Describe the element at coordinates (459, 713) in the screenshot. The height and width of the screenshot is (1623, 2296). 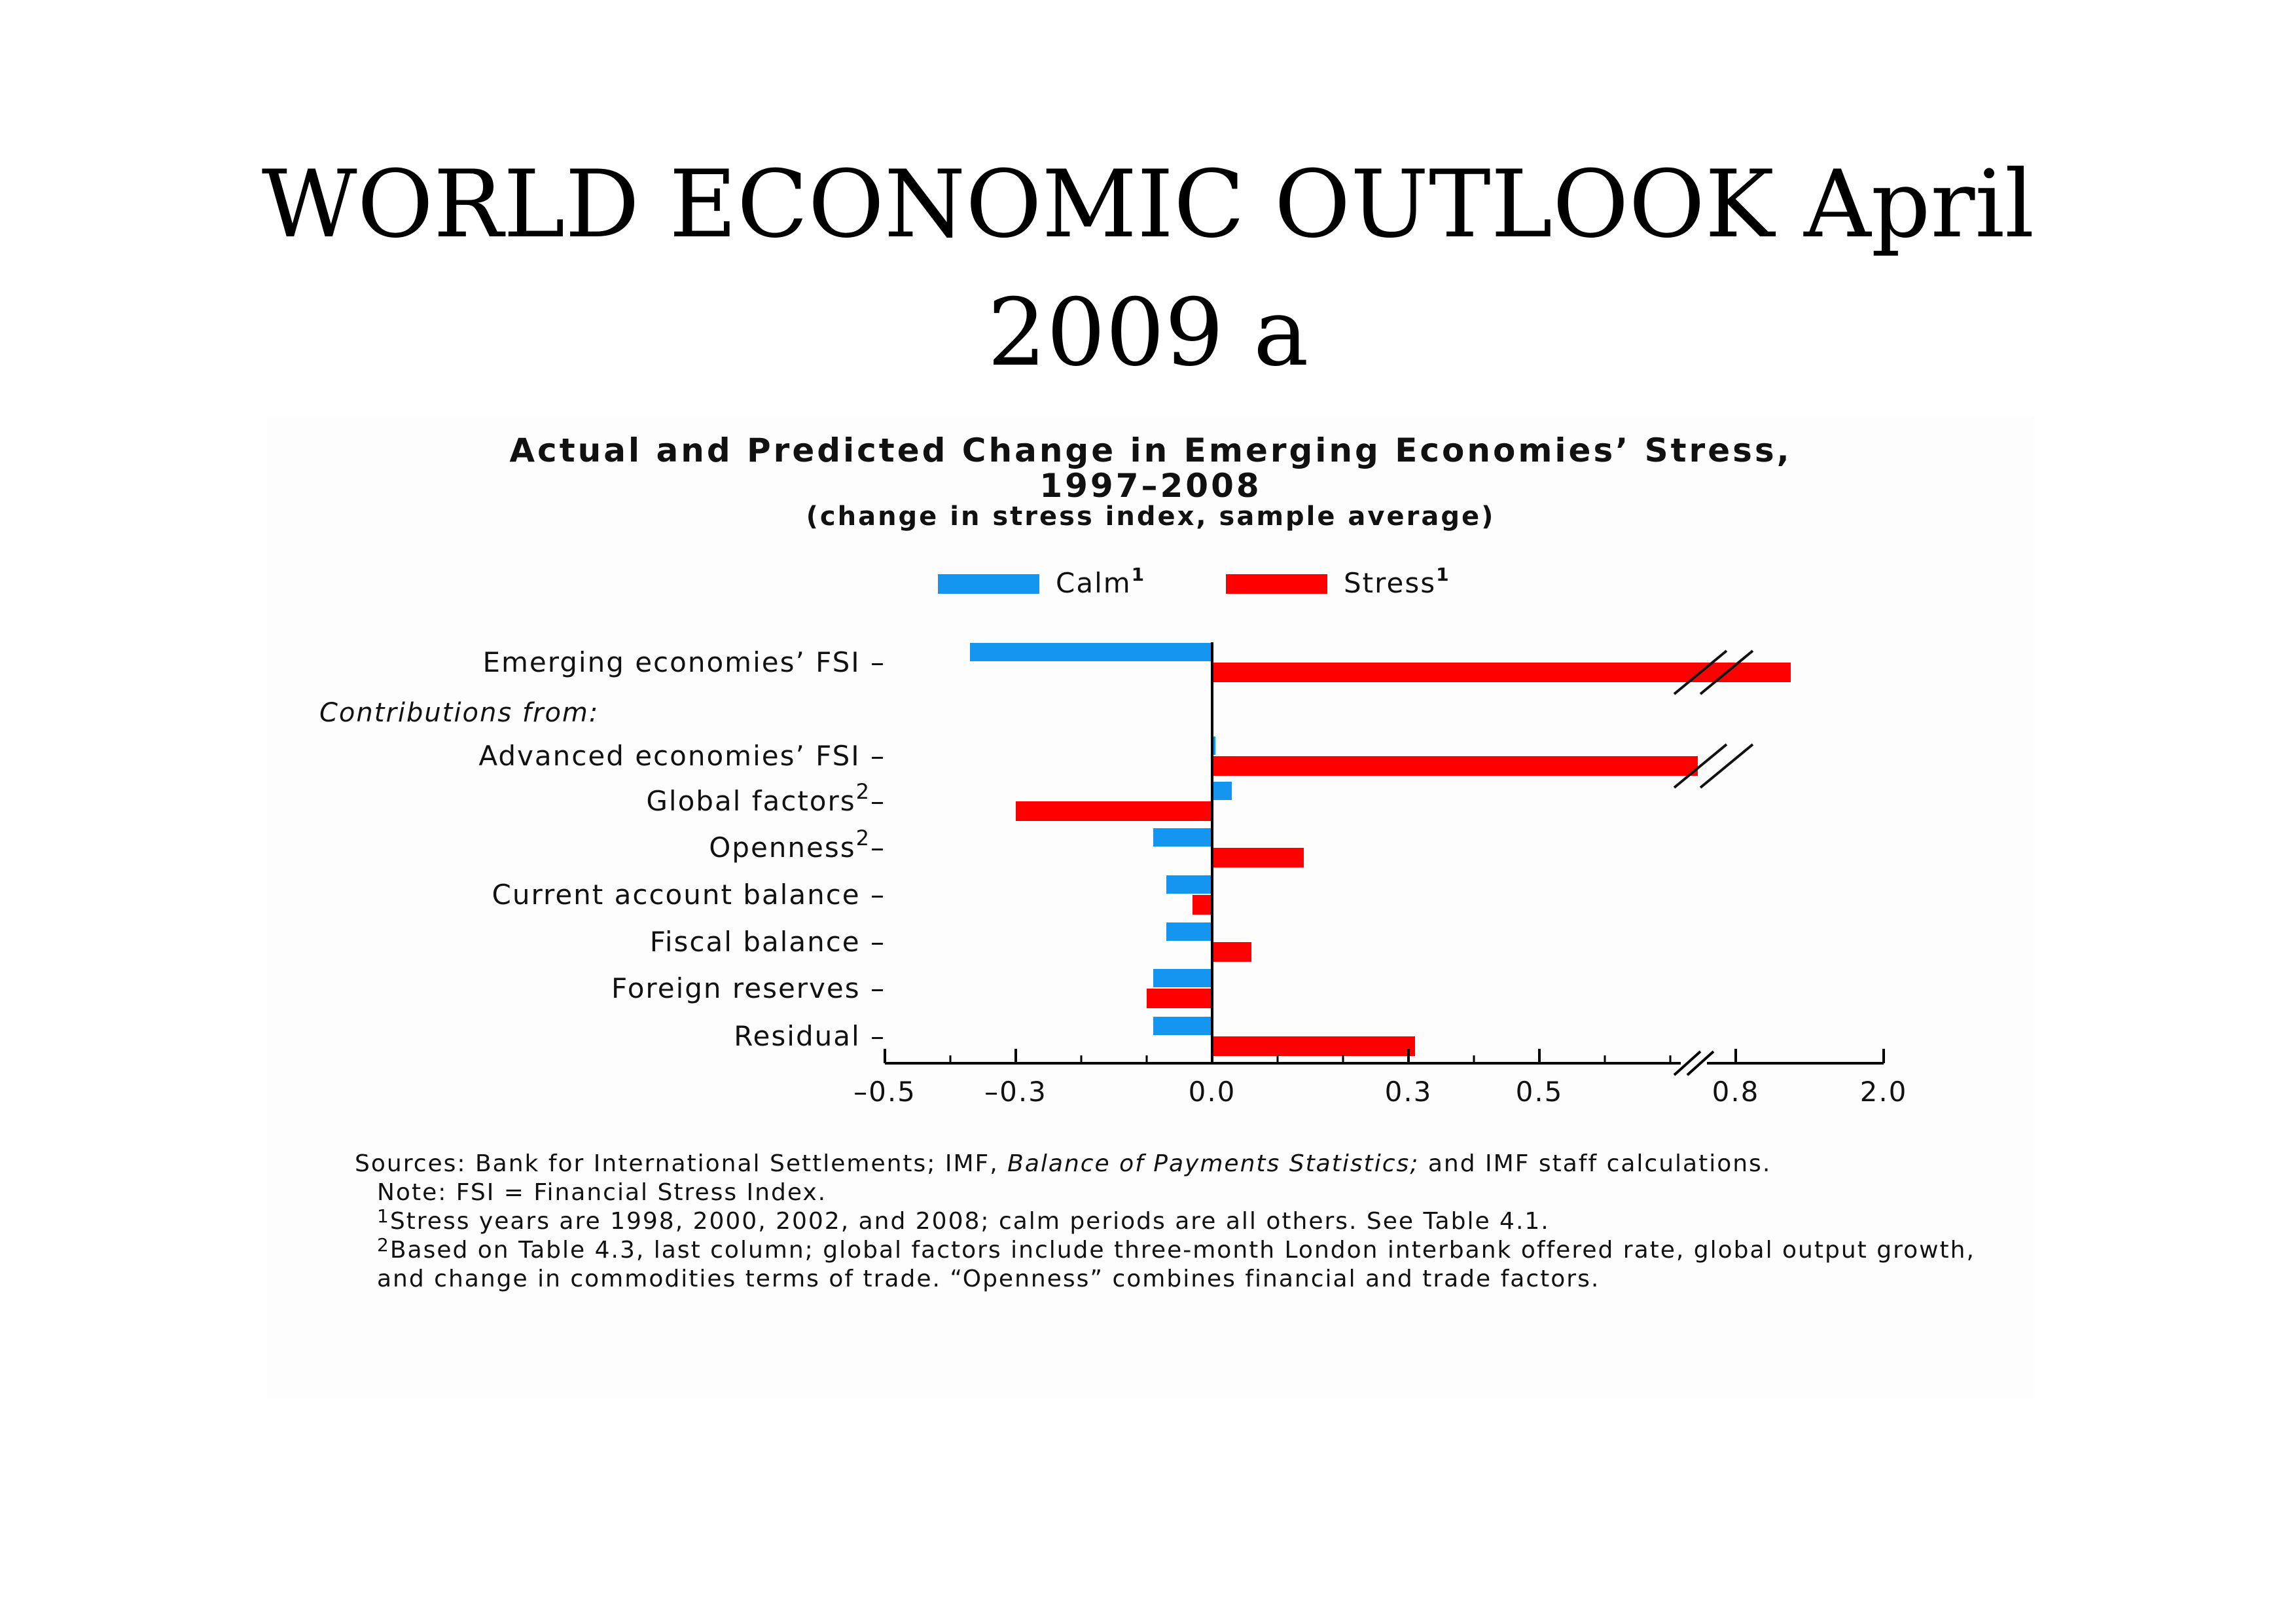
I see `section-label: Contributions from:` at that location.